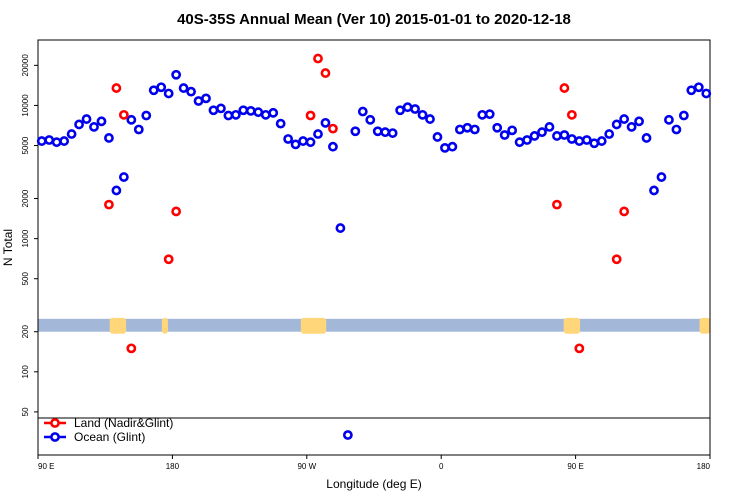  Describe the element at coordinates (8, 247) in the screenshot. I see `y-axis-label: N Total` at that location.